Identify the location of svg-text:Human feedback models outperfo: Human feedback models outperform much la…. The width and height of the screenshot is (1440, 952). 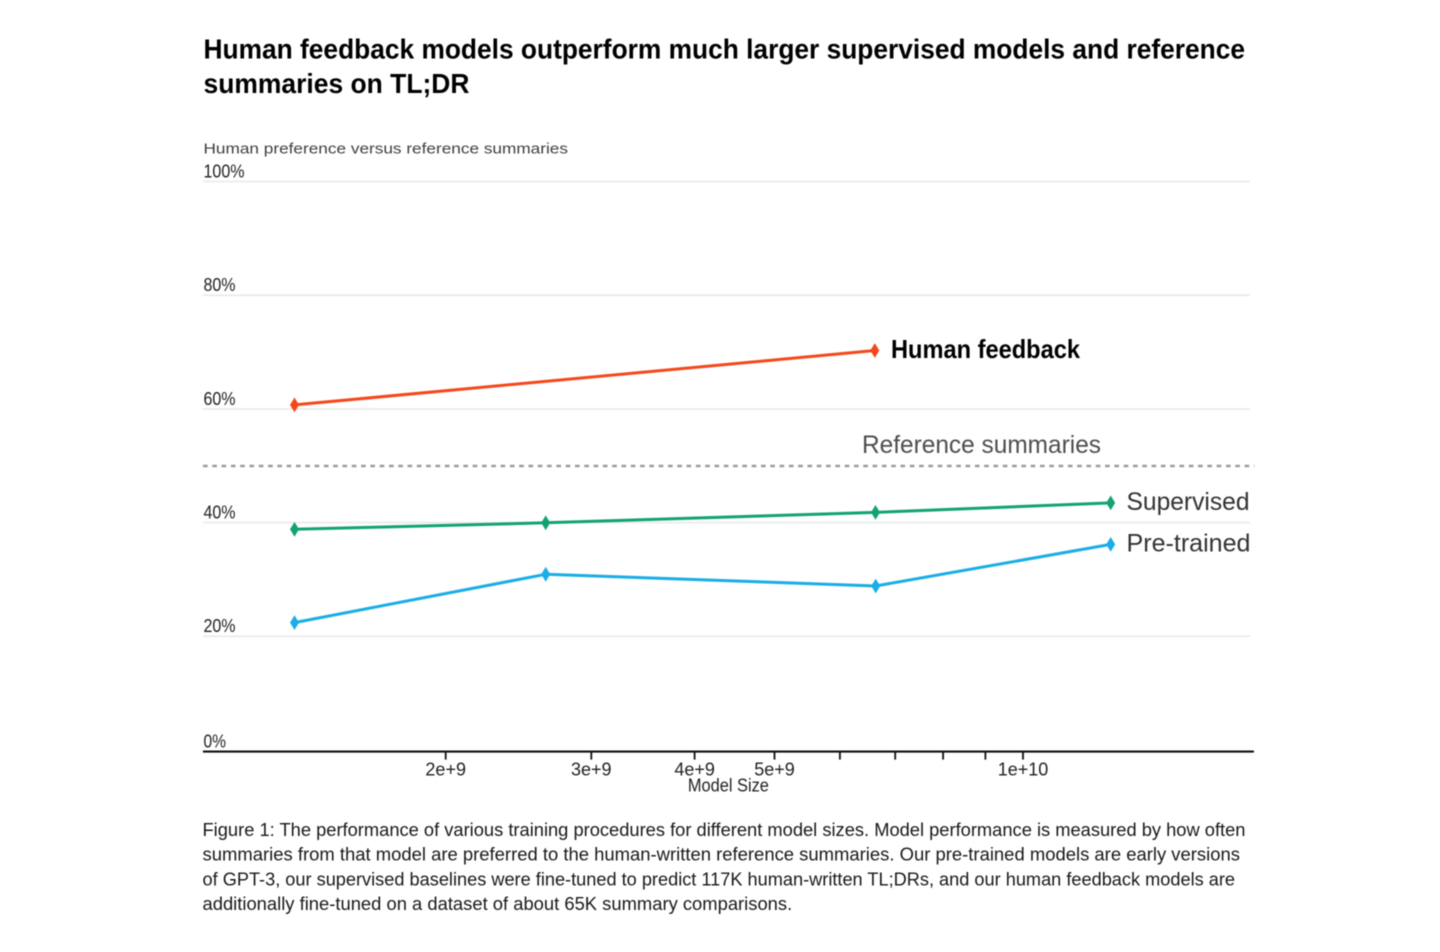
(725, 49).